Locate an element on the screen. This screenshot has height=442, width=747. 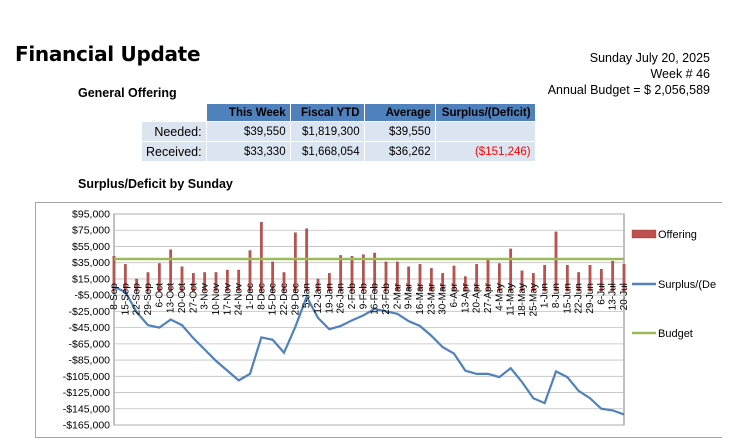
column-header-fiscal-ytd: Fiscal YTD is located at coordinates (327, 112).